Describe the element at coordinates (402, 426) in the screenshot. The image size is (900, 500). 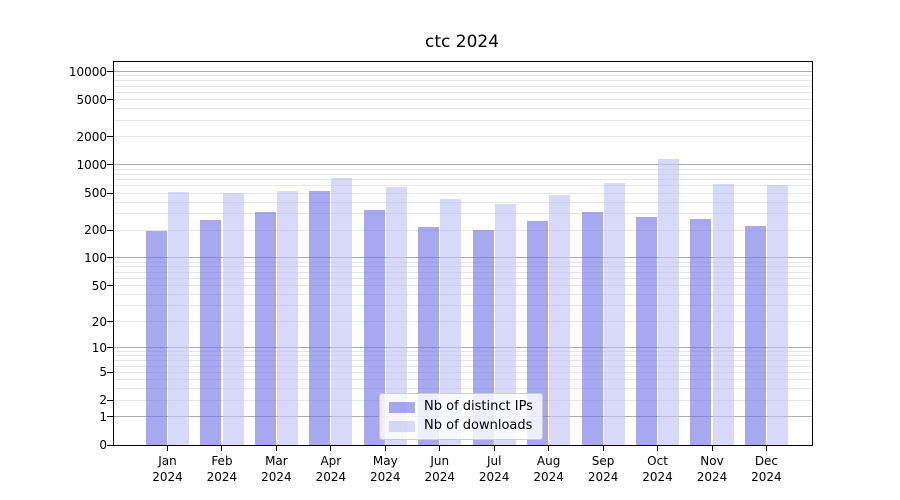
I see `legend-swatch-downloads` at that location.